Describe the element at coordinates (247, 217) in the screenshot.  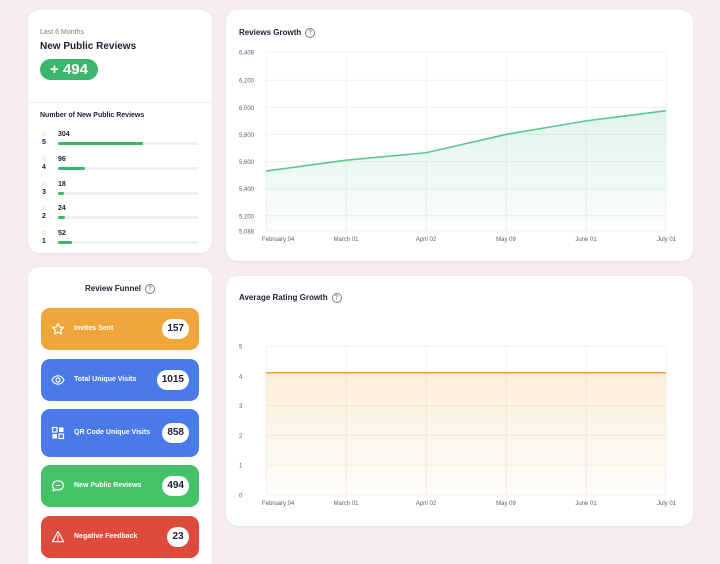
I see `y-tick-label: 5,200` at that location.